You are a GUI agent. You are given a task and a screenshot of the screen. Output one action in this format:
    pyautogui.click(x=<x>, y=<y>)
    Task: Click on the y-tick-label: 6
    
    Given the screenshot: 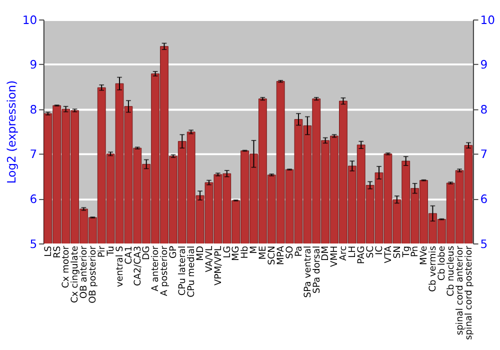 What is the action you would take?
    pyautogui.click(x=34, y=199)
    